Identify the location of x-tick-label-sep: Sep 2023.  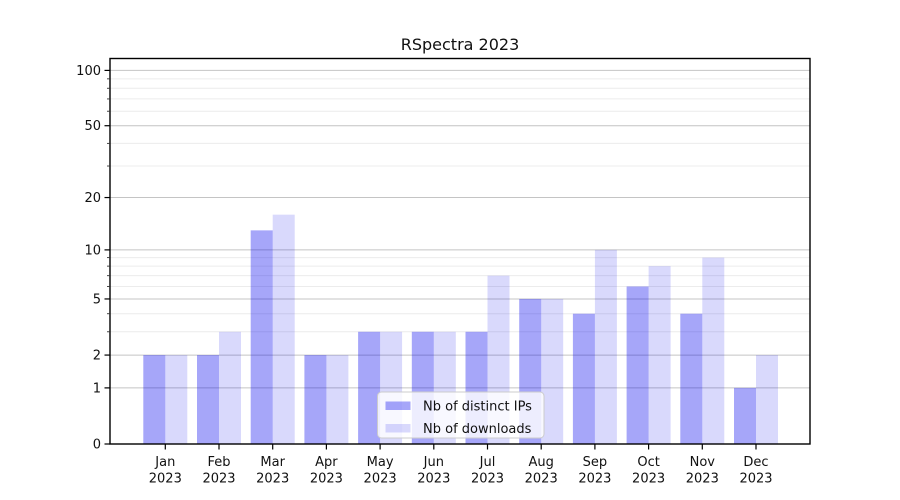
(594, 471).